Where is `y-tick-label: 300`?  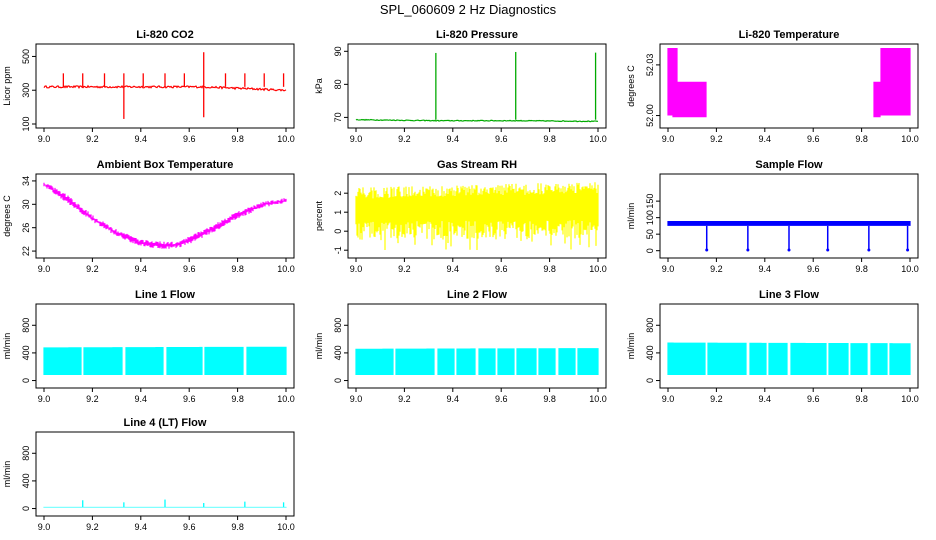 y-tick-label: 300 is located at coordinates (26, 90).